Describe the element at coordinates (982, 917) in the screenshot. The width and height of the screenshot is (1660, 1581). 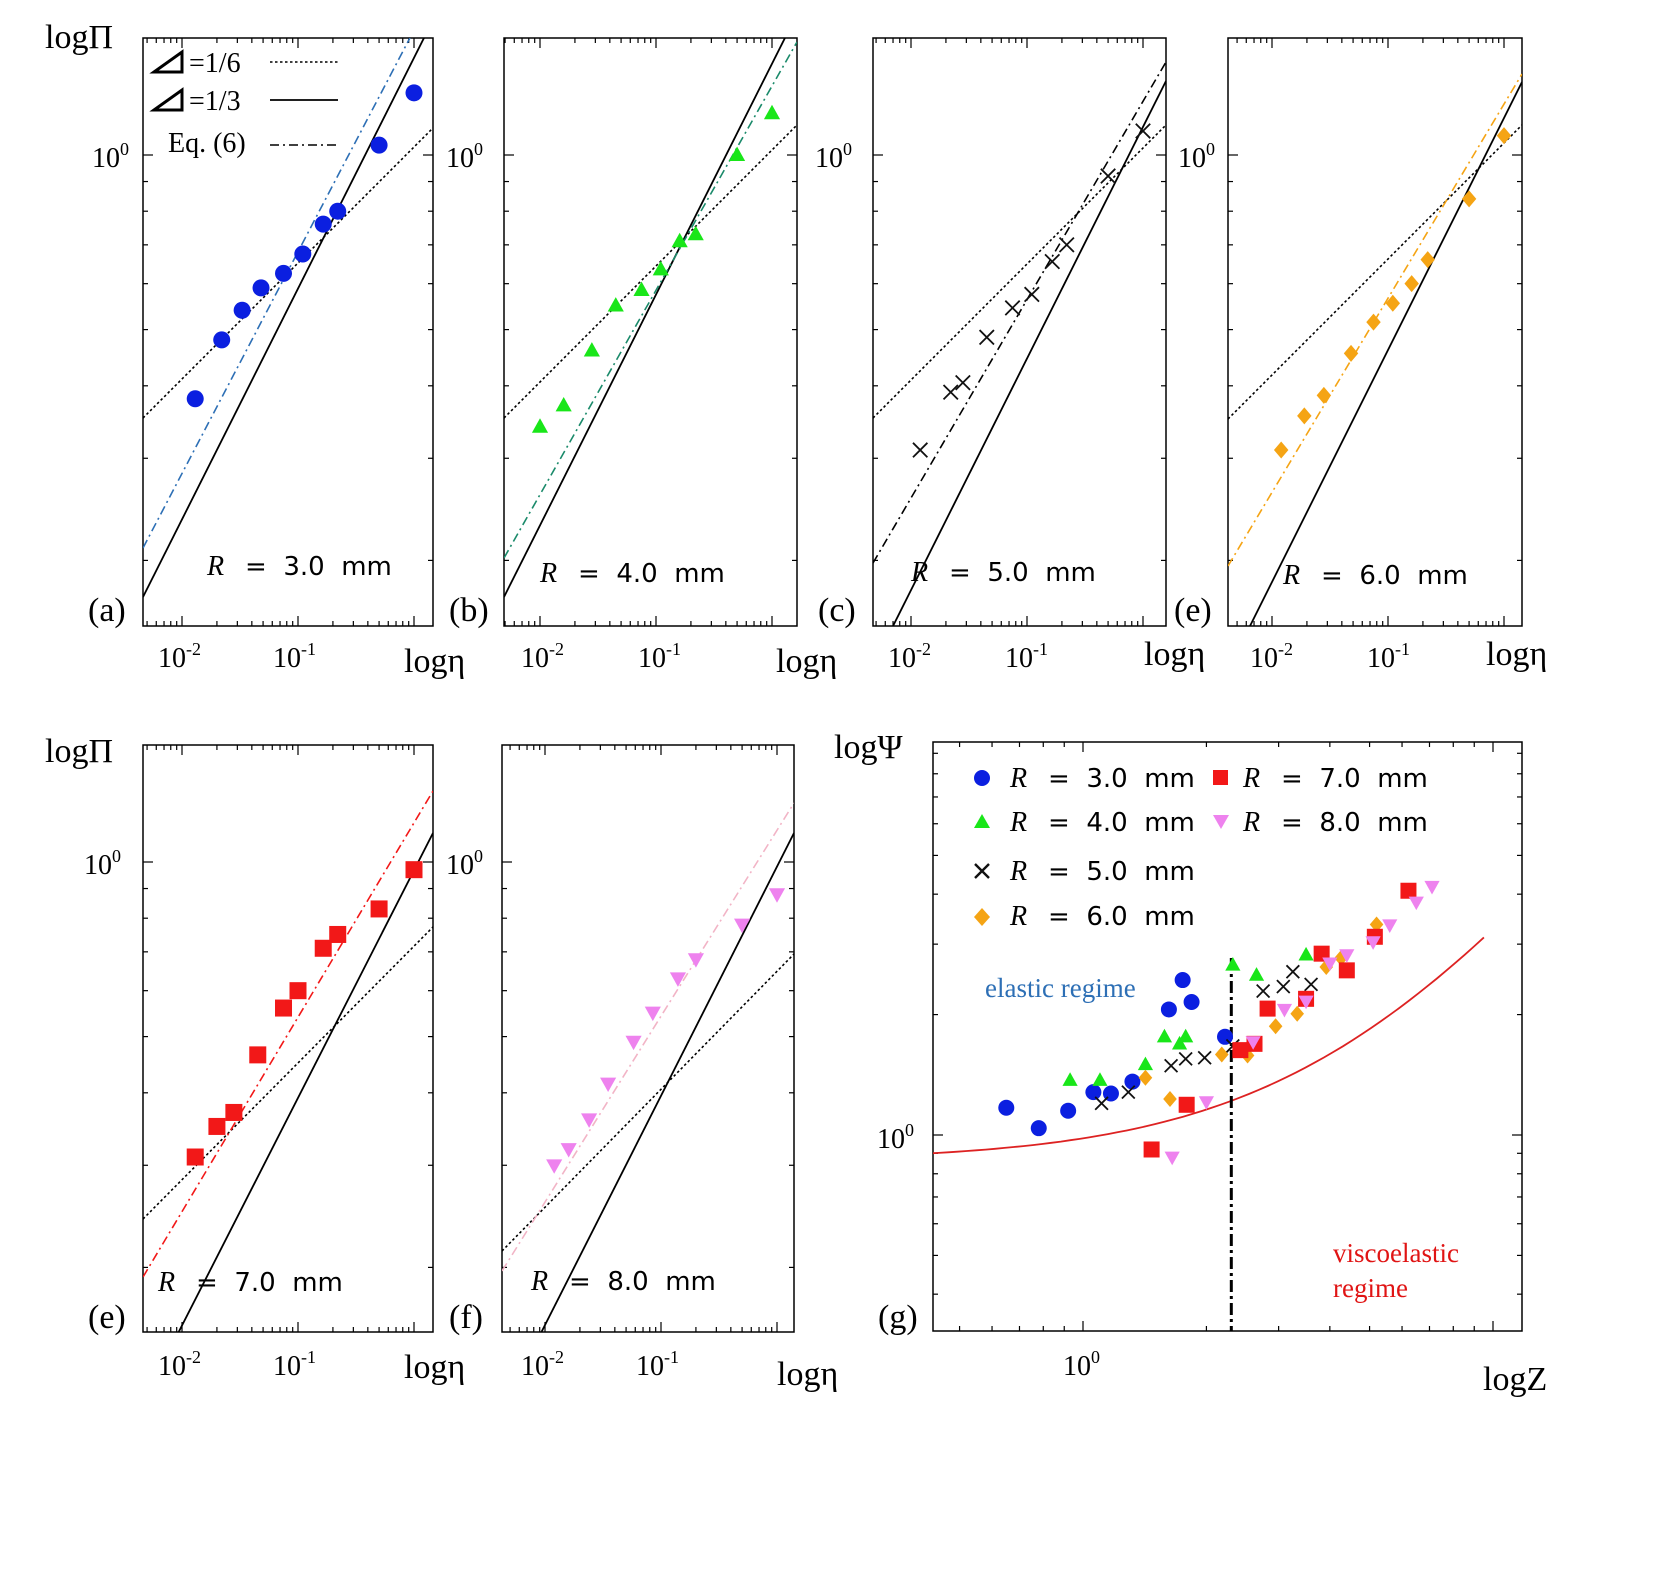
I see `legend-marker-diamond` at that location.